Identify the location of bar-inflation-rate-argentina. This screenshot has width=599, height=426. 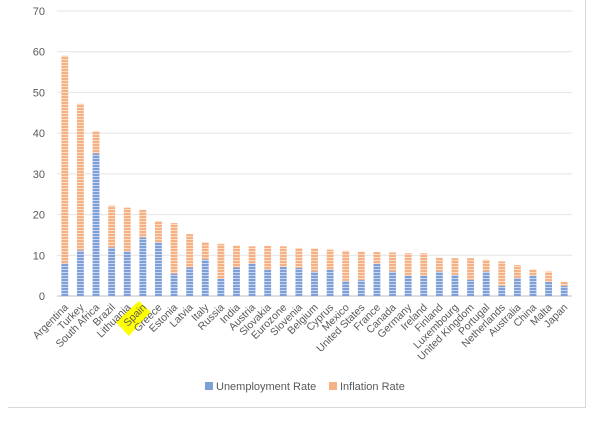
(65, 159).